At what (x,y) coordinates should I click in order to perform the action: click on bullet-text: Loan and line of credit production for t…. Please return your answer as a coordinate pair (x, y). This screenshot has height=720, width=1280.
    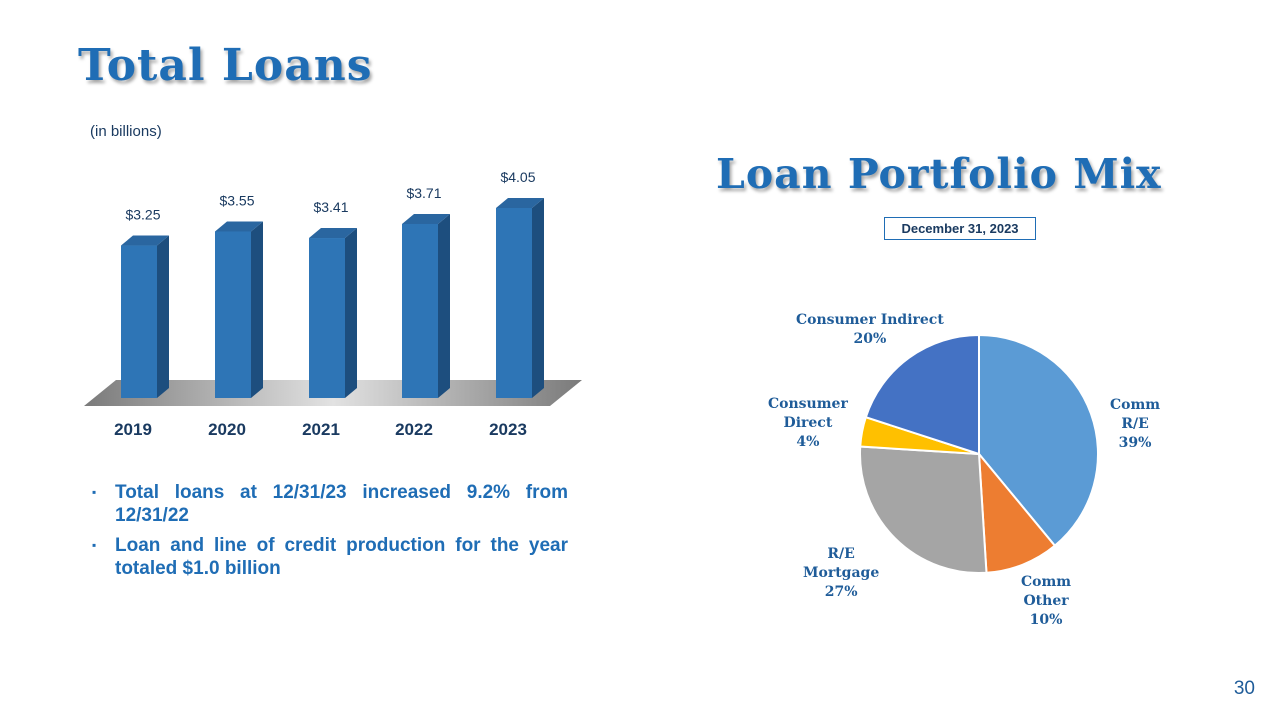
    Looking at the image, I should click on (341, 557).